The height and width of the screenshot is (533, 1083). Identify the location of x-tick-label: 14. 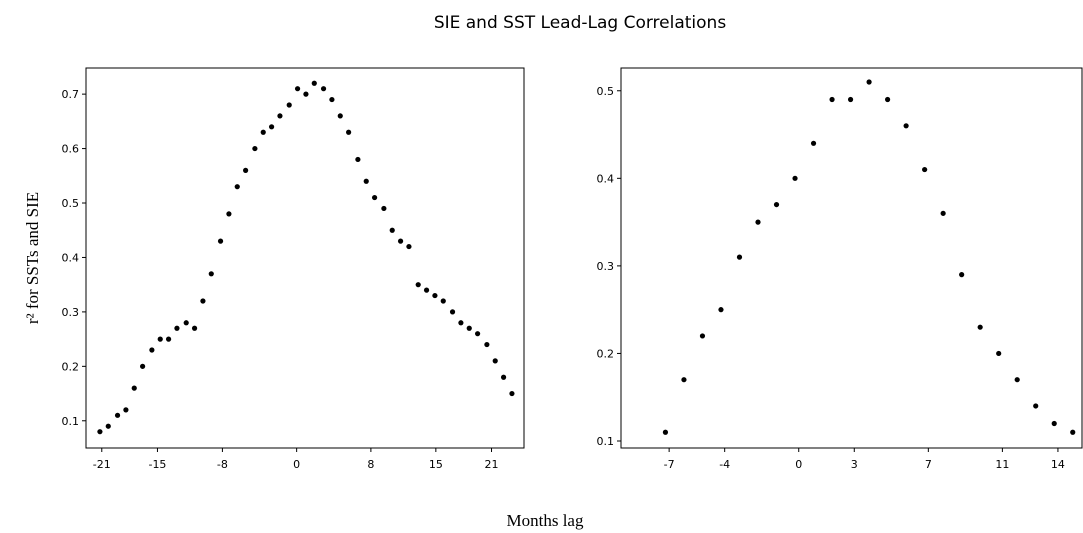
(1058, 464).